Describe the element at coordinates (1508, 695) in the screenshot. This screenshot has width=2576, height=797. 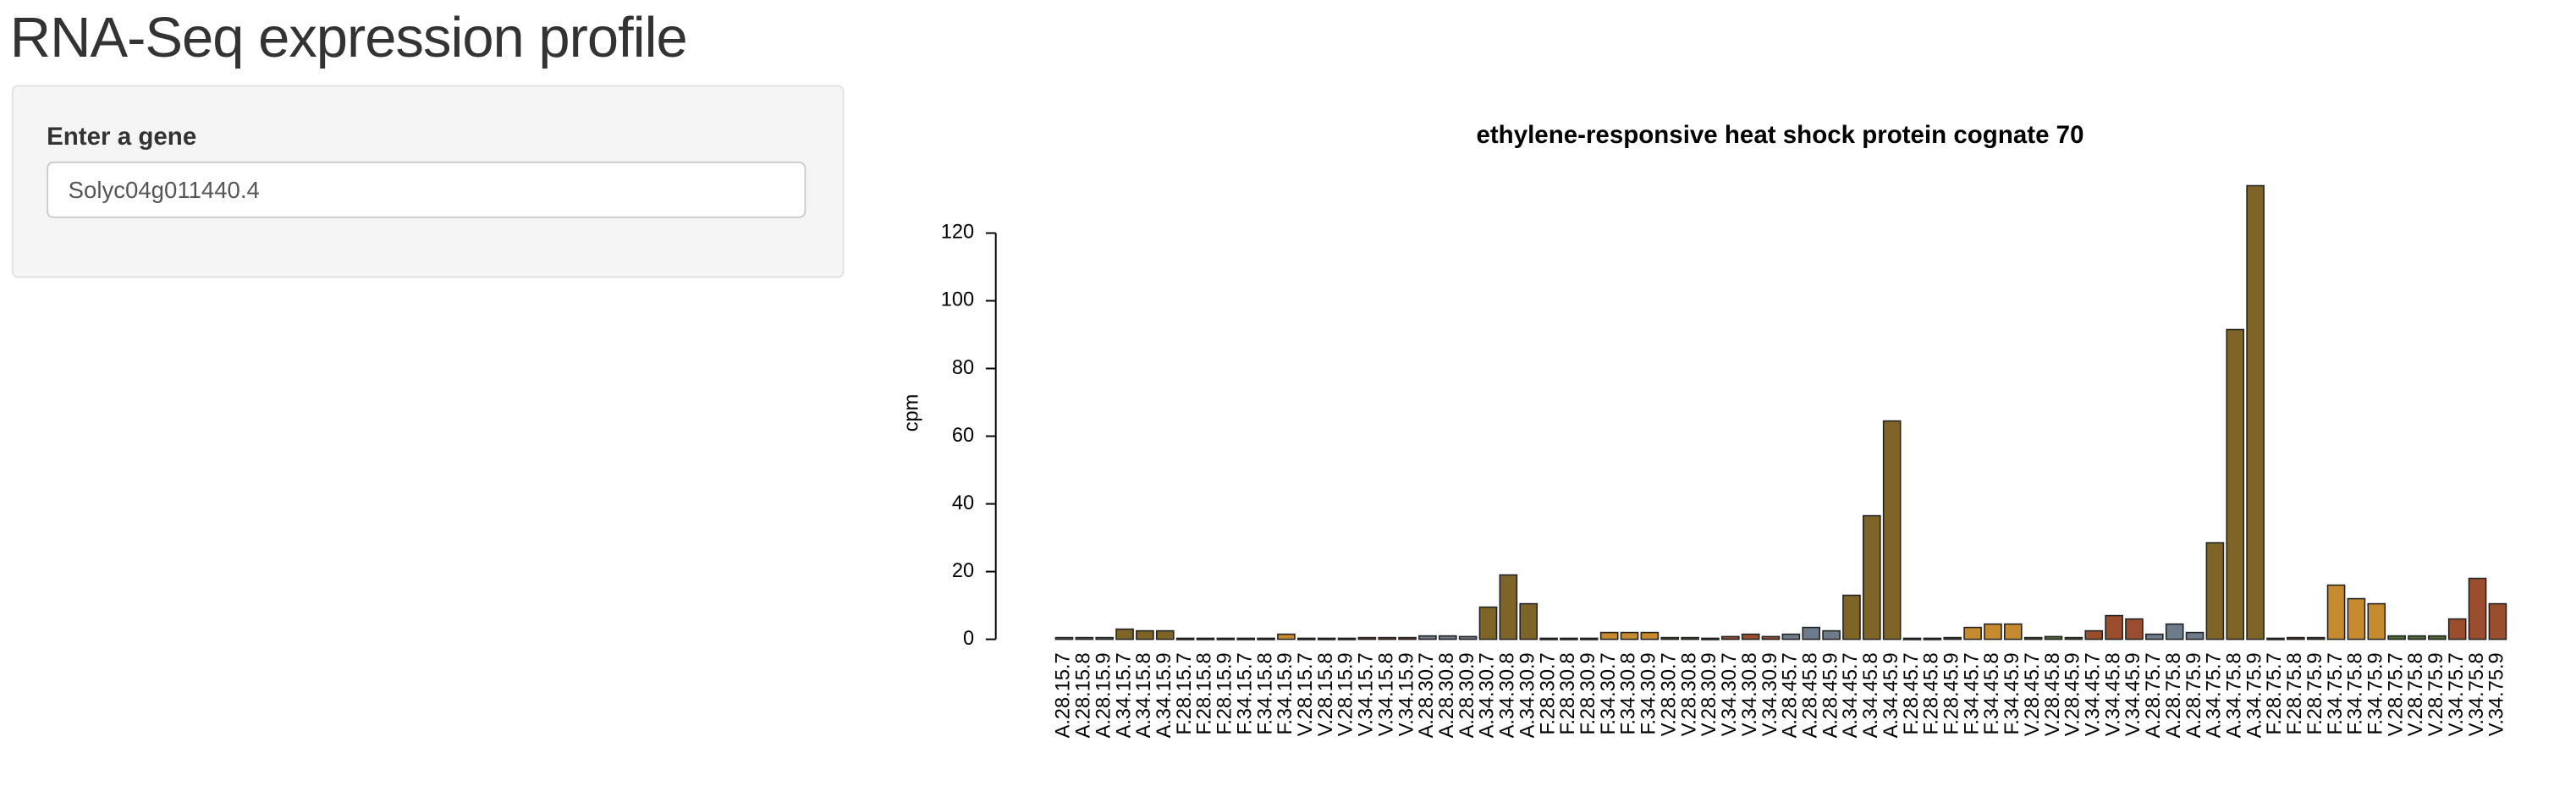
I see `x-tick-label: A.34.30.8` at that location.